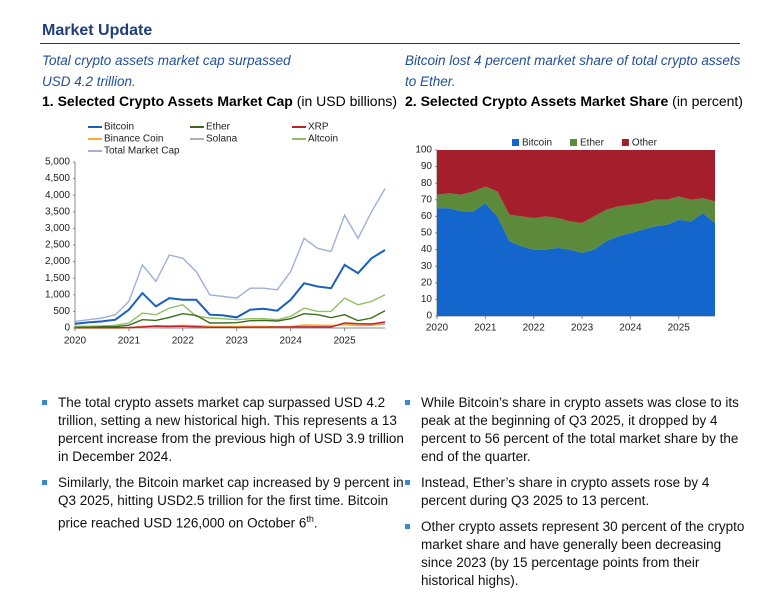 Image resolution: width=763 pixels, height=599 pixels. What do you see at coordinates (323, 139) in the screenshot?
I see `legend-label: Altcoin` at bounding box center [323, 139].